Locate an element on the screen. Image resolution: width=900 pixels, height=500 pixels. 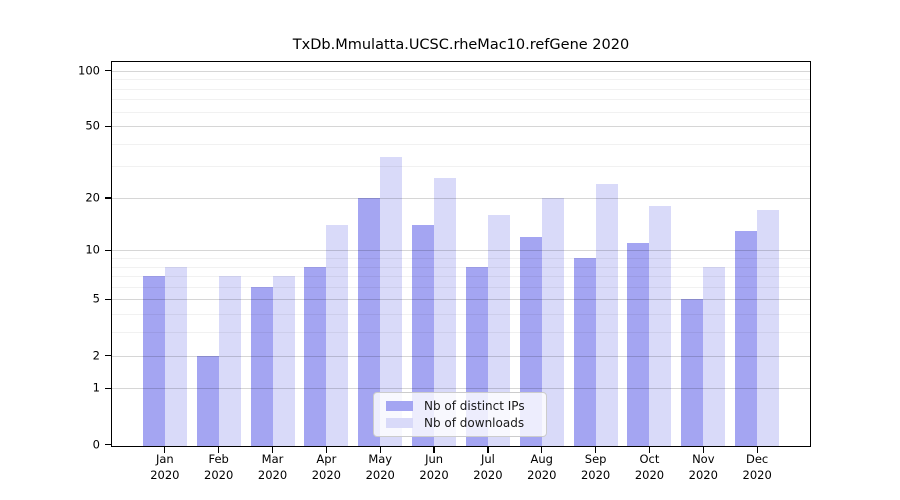
x-tick-label-feb: Feb 2020 is located at coordinates (219, 467).